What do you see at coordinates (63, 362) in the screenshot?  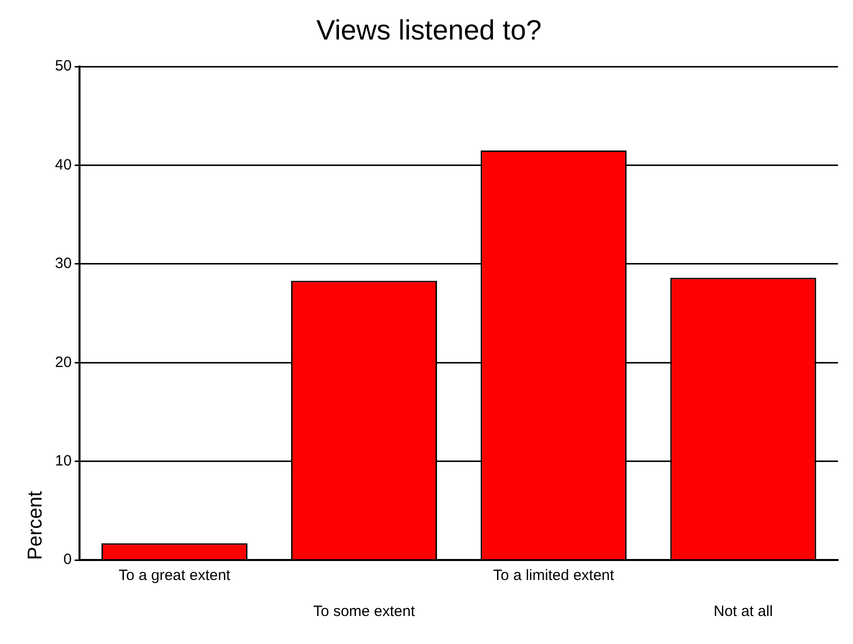 I see `y-tick-label: 20` at bounding box center [63, 362].